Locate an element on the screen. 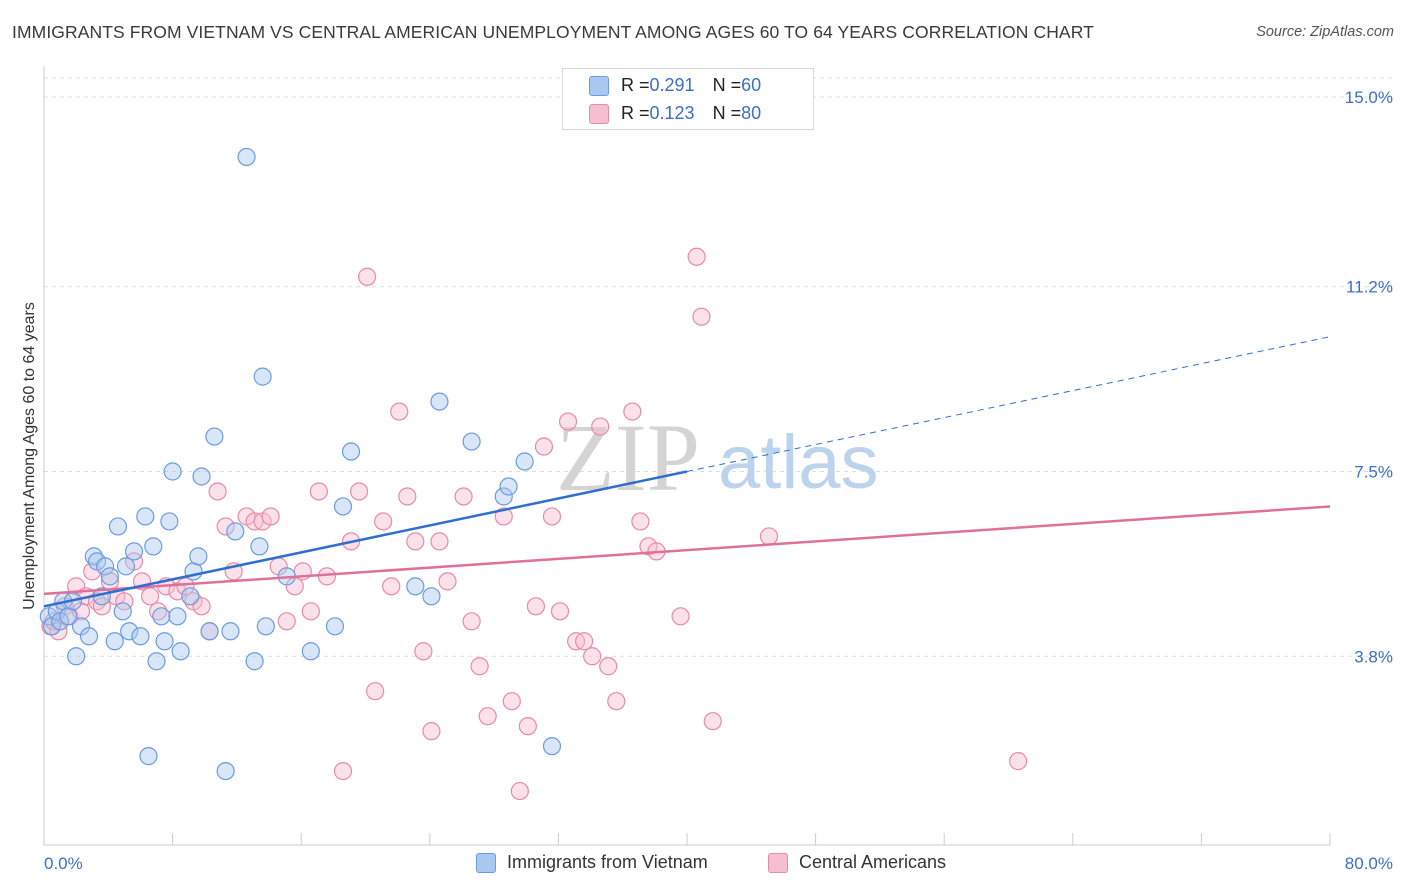 This screenshot has width=1406, height=892. x-tick-label: 0.0% is located at coordinates (63, 863).